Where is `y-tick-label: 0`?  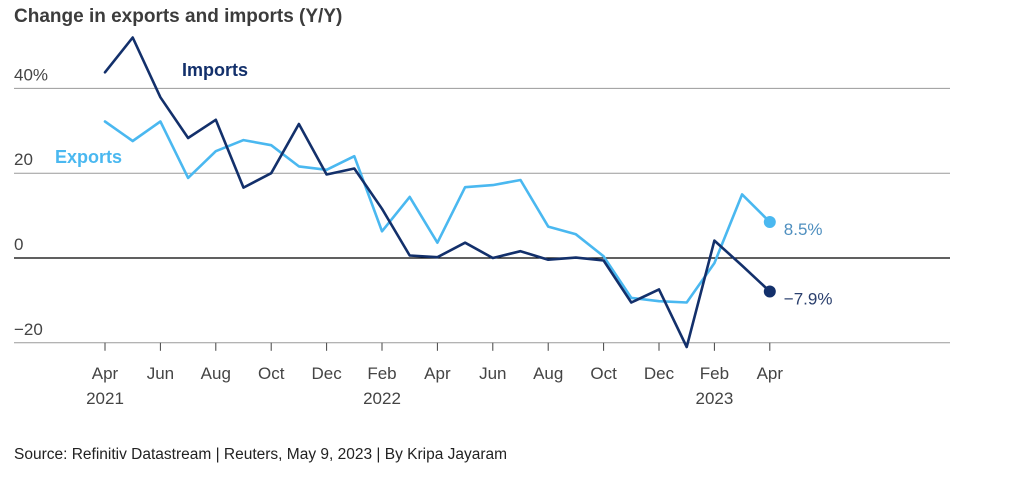
y-tick-label: 0 is located at coordinates (18, 244).